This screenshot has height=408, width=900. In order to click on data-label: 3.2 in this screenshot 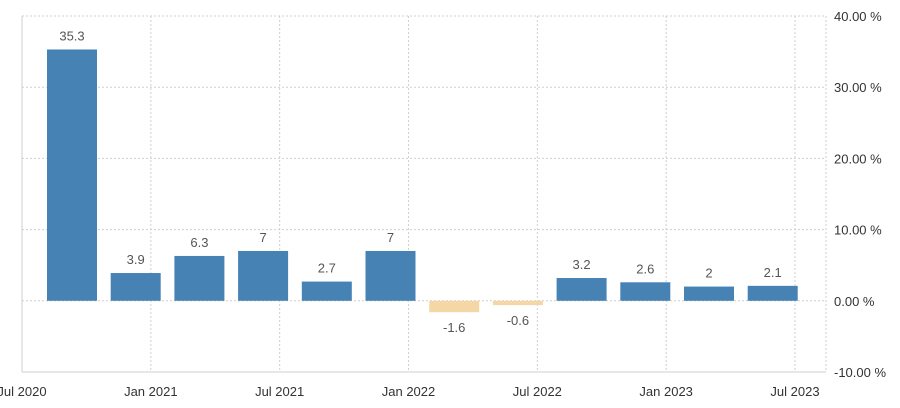, I will do `click(582, 264)`.